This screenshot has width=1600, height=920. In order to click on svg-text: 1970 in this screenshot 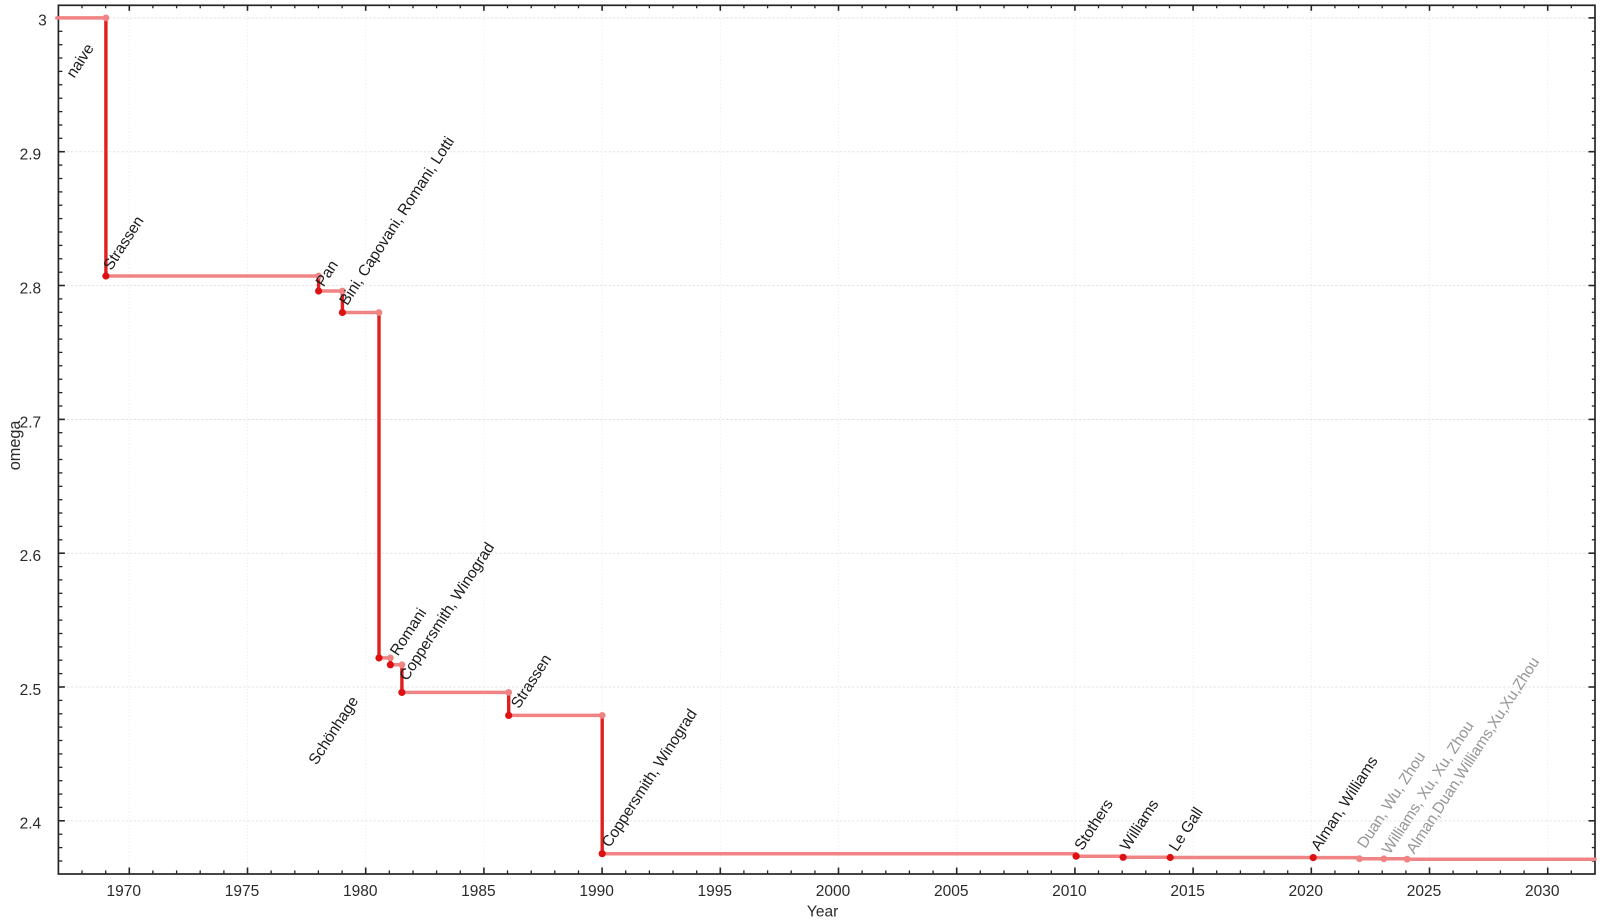, I will do `click(124, 891)`.